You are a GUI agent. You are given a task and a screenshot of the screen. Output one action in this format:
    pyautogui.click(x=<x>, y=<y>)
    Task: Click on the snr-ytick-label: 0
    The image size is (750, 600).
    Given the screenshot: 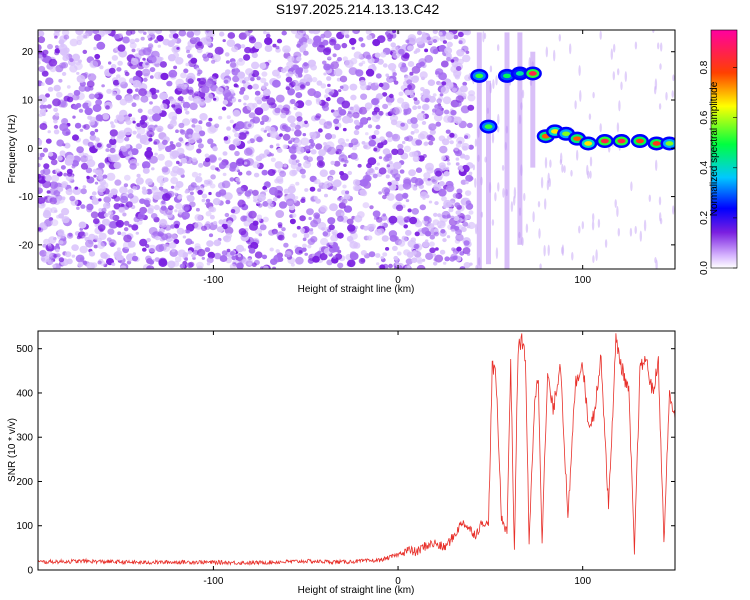 What is the action you would take?
    pyautogui.click(x=30, y=571)
    